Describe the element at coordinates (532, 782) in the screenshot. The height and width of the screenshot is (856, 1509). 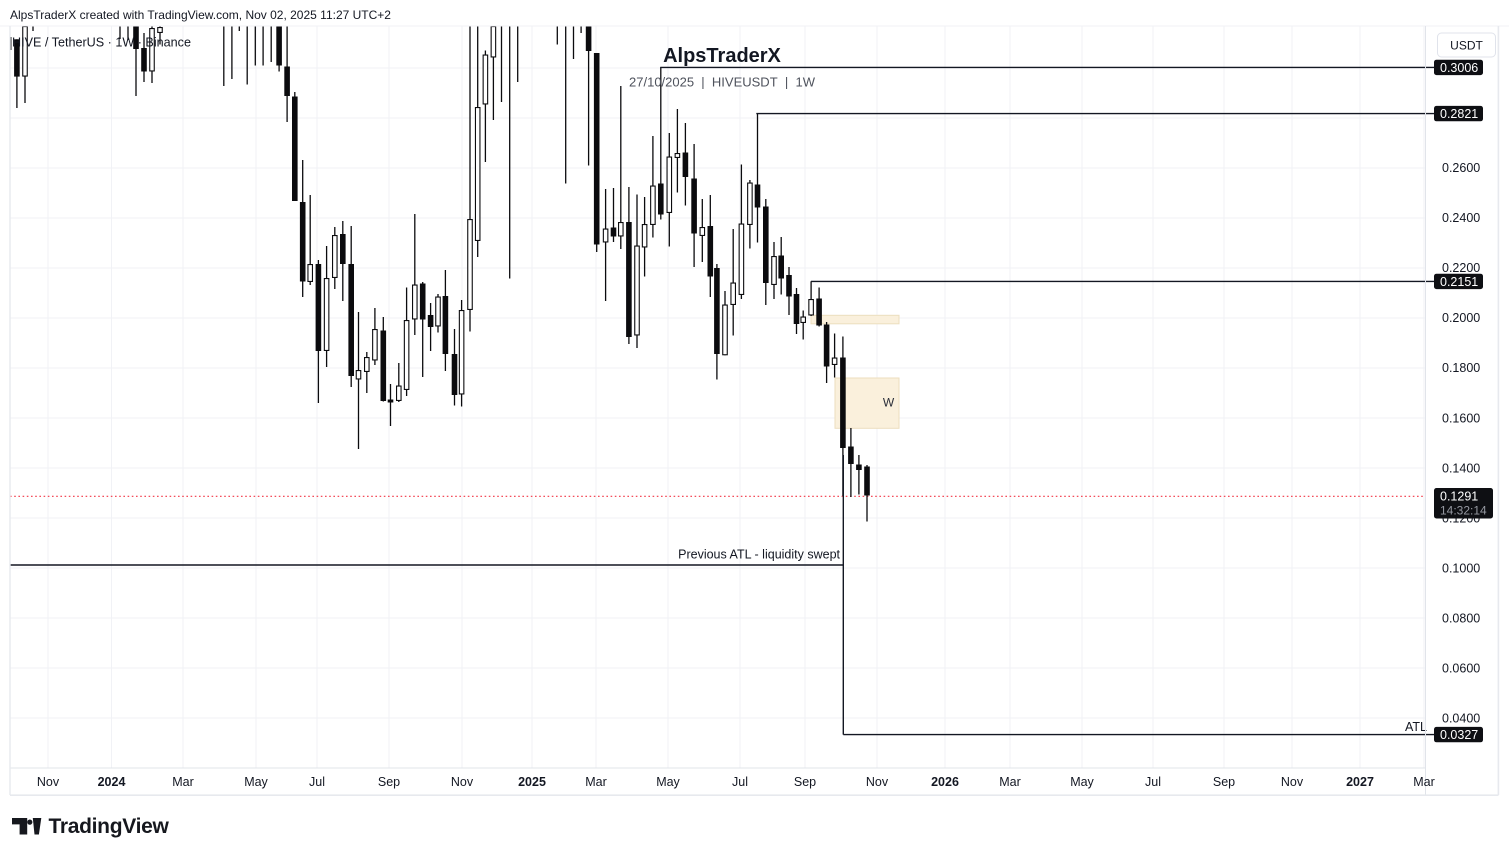
I see `svg-text: 2025` at that location.